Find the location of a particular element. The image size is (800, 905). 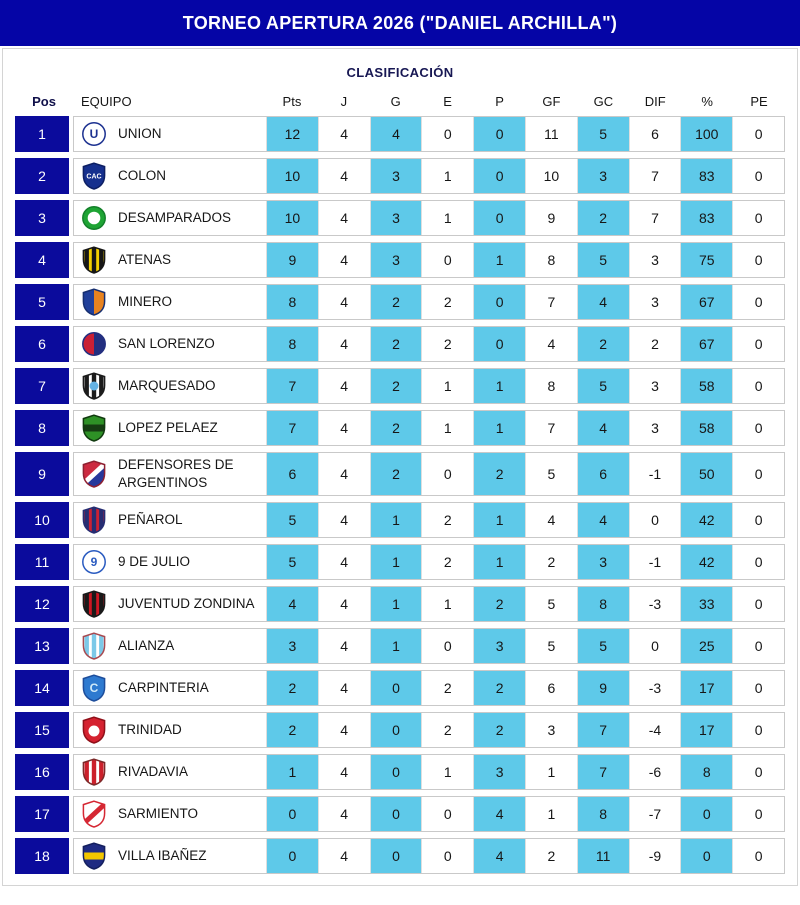

team-cell: VILLA IBAÑEZ is located at coordinates (170, 856).